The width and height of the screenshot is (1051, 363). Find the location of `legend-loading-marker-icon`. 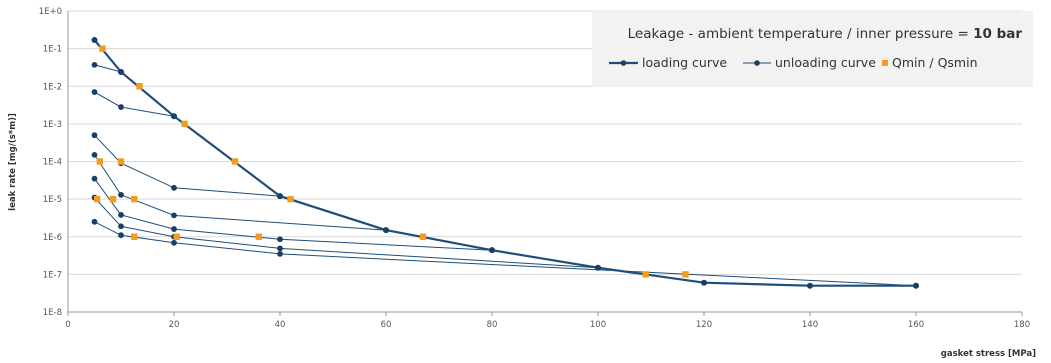

legend-loading-marker-icon is located at coordinates (623, 63).